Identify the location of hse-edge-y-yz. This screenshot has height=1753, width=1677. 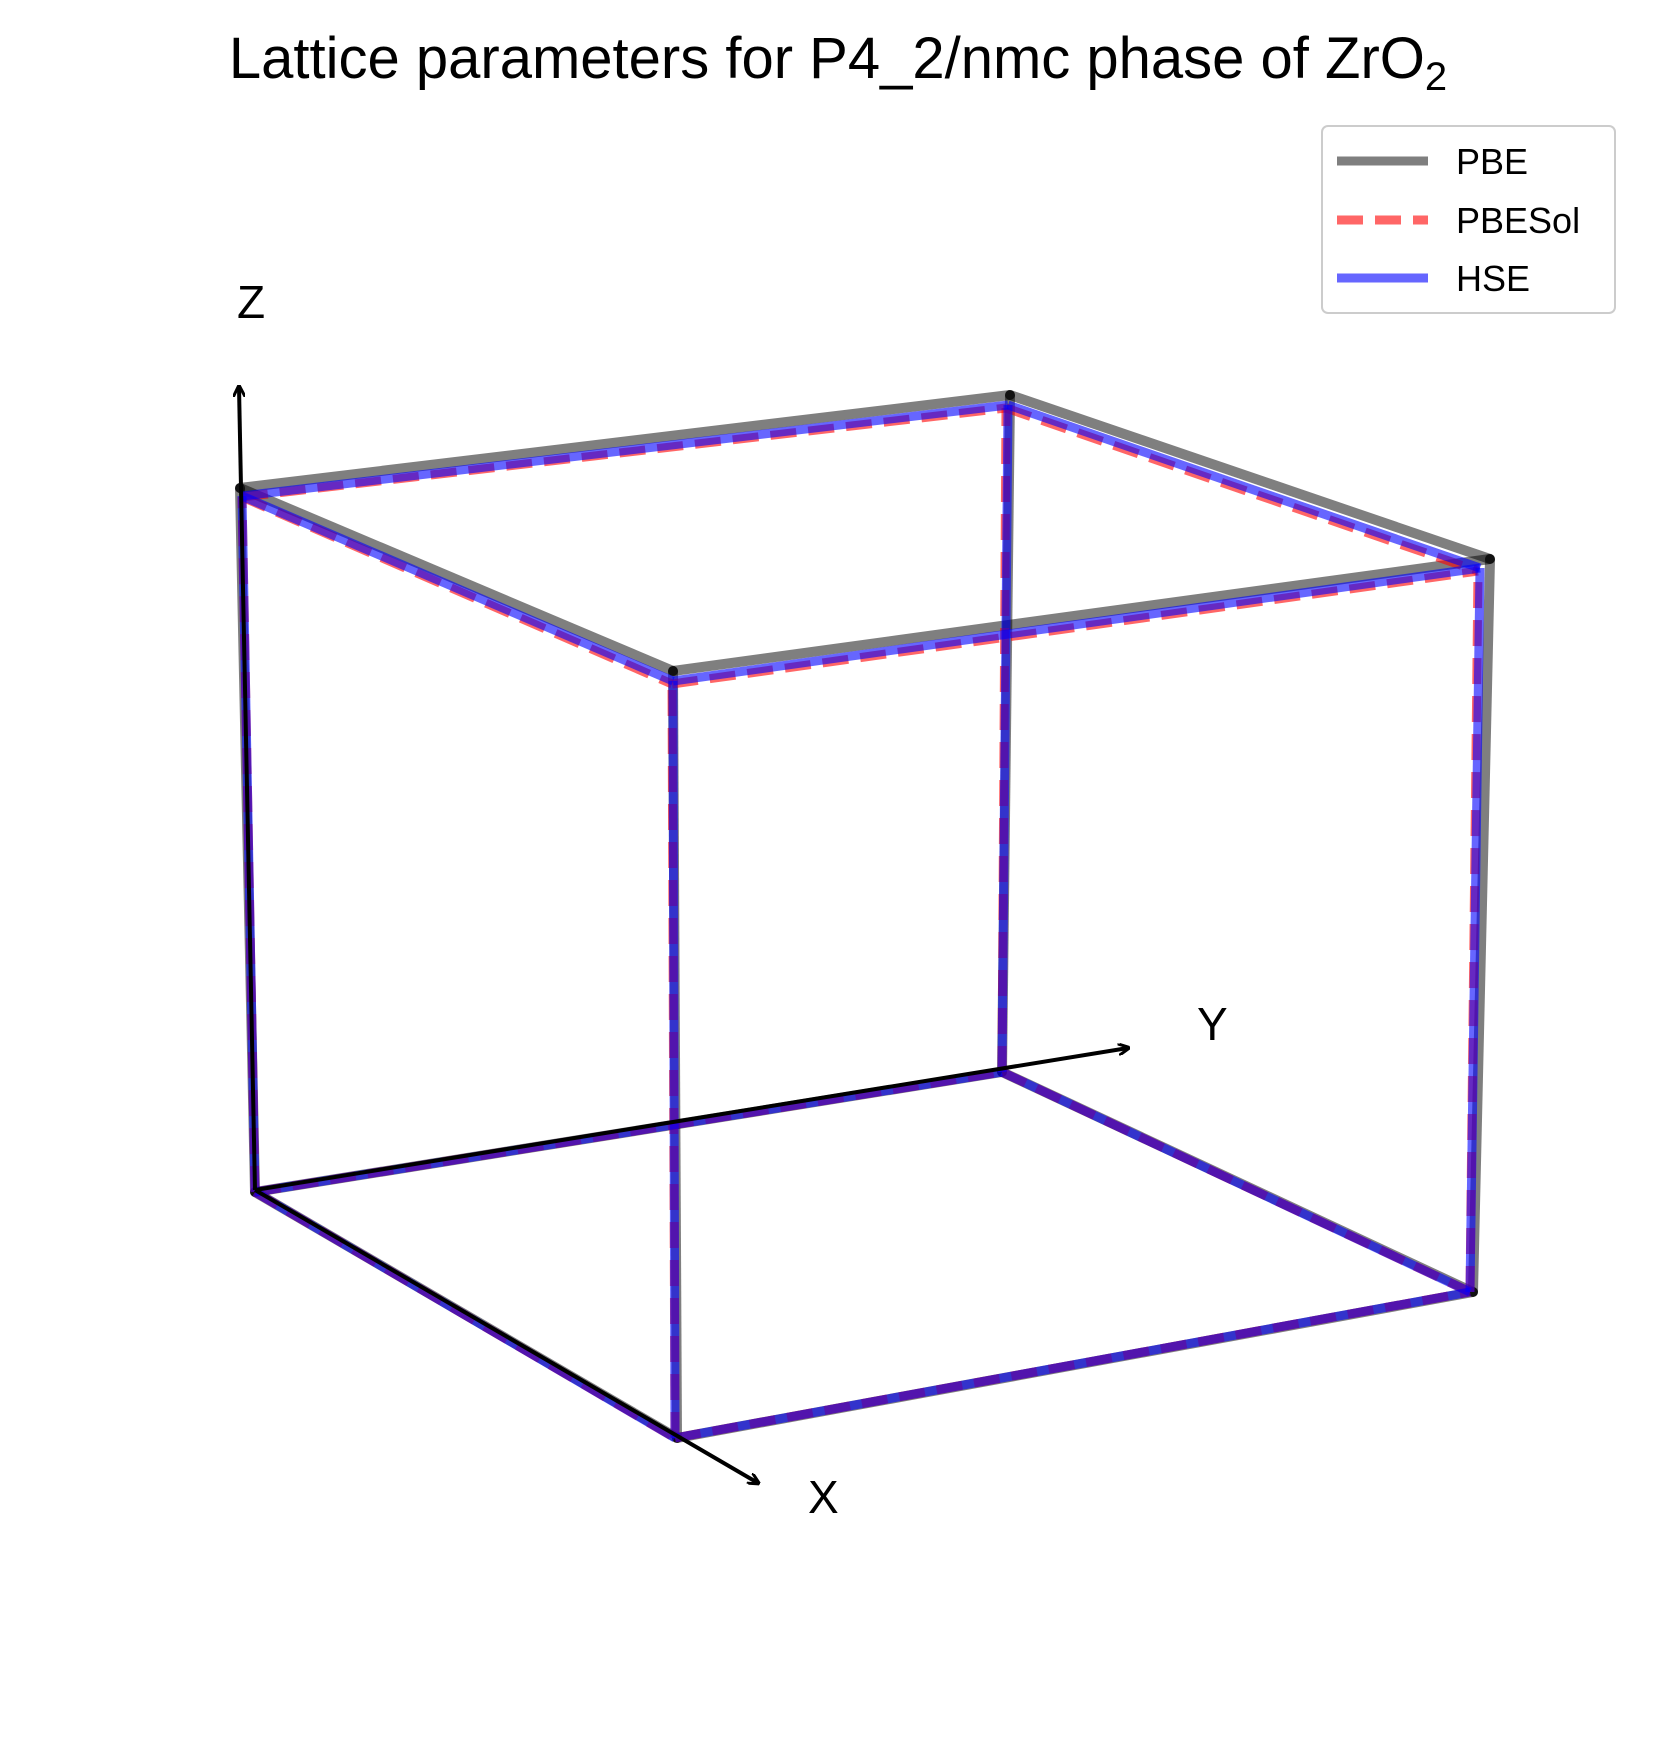
(1005, 738).